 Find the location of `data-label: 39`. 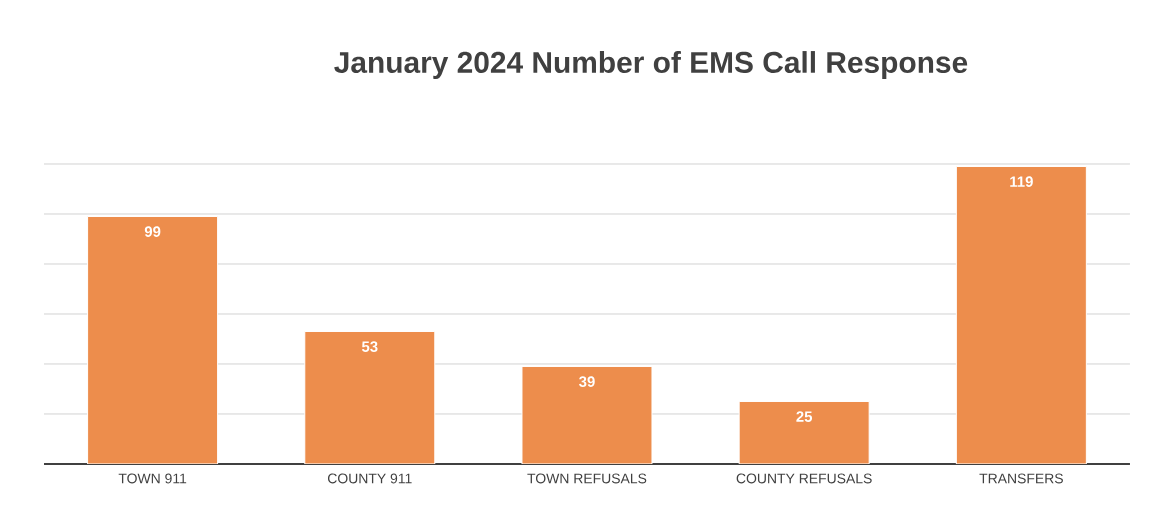

data-label: 39 is located at coordinates (587, 381).